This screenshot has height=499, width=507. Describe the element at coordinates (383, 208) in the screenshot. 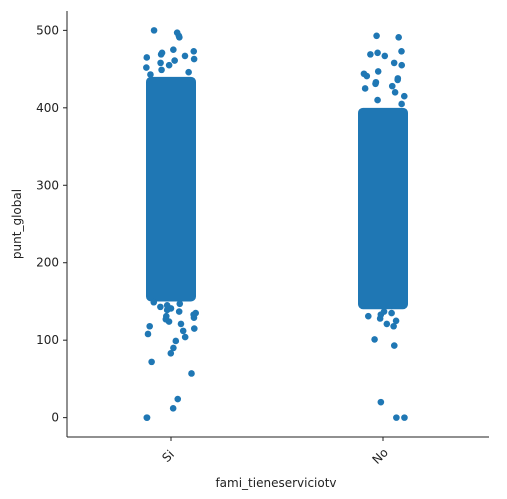

I see `dense-points-no` at that location.